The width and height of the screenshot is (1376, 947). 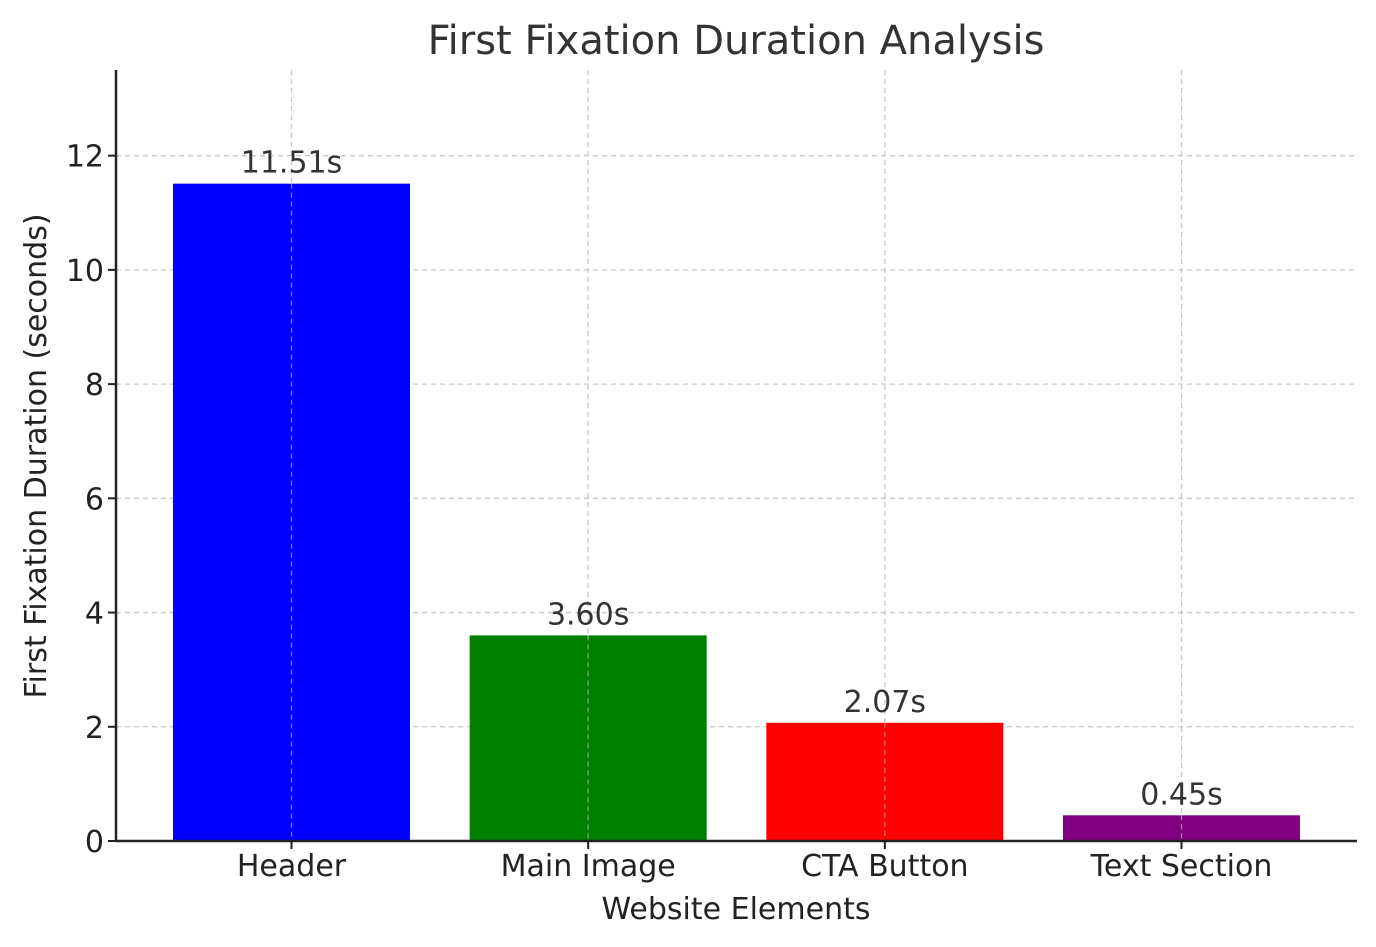 I want to click on x-tick-label: Main Image, so click(x=588, y=866).